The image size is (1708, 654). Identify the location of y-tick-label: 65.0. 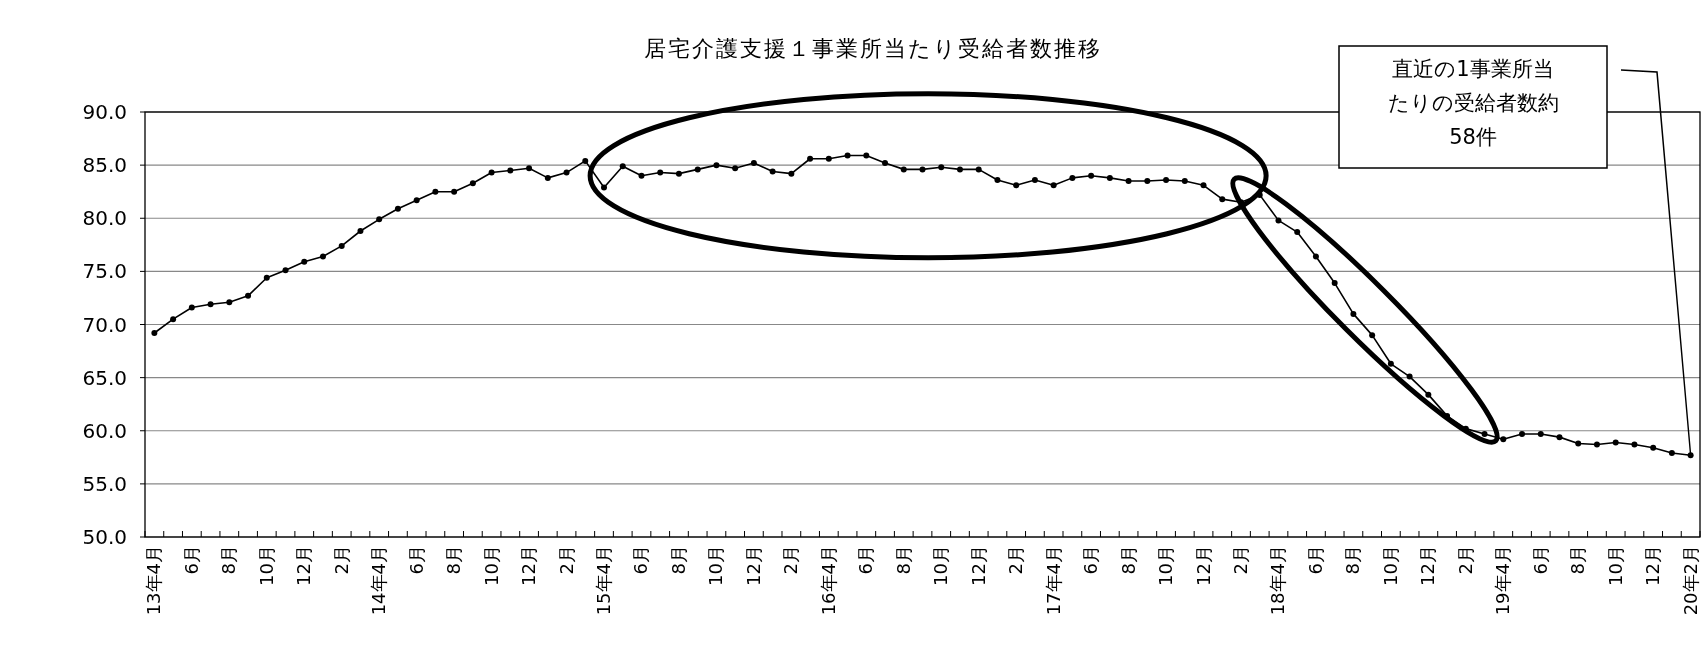
(104, 377).